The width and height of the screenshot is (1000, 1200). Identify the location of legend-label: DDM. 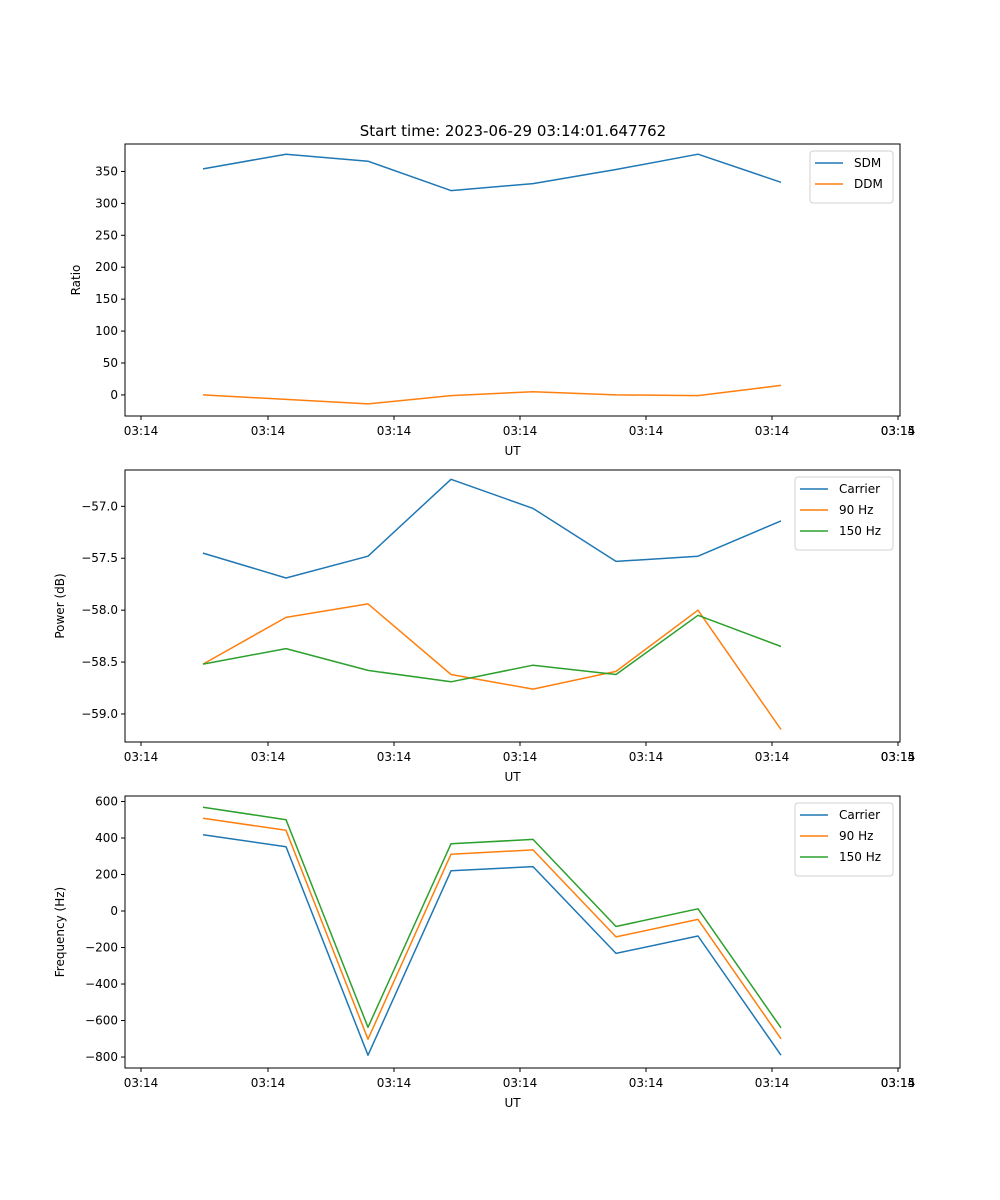
(868, 184).